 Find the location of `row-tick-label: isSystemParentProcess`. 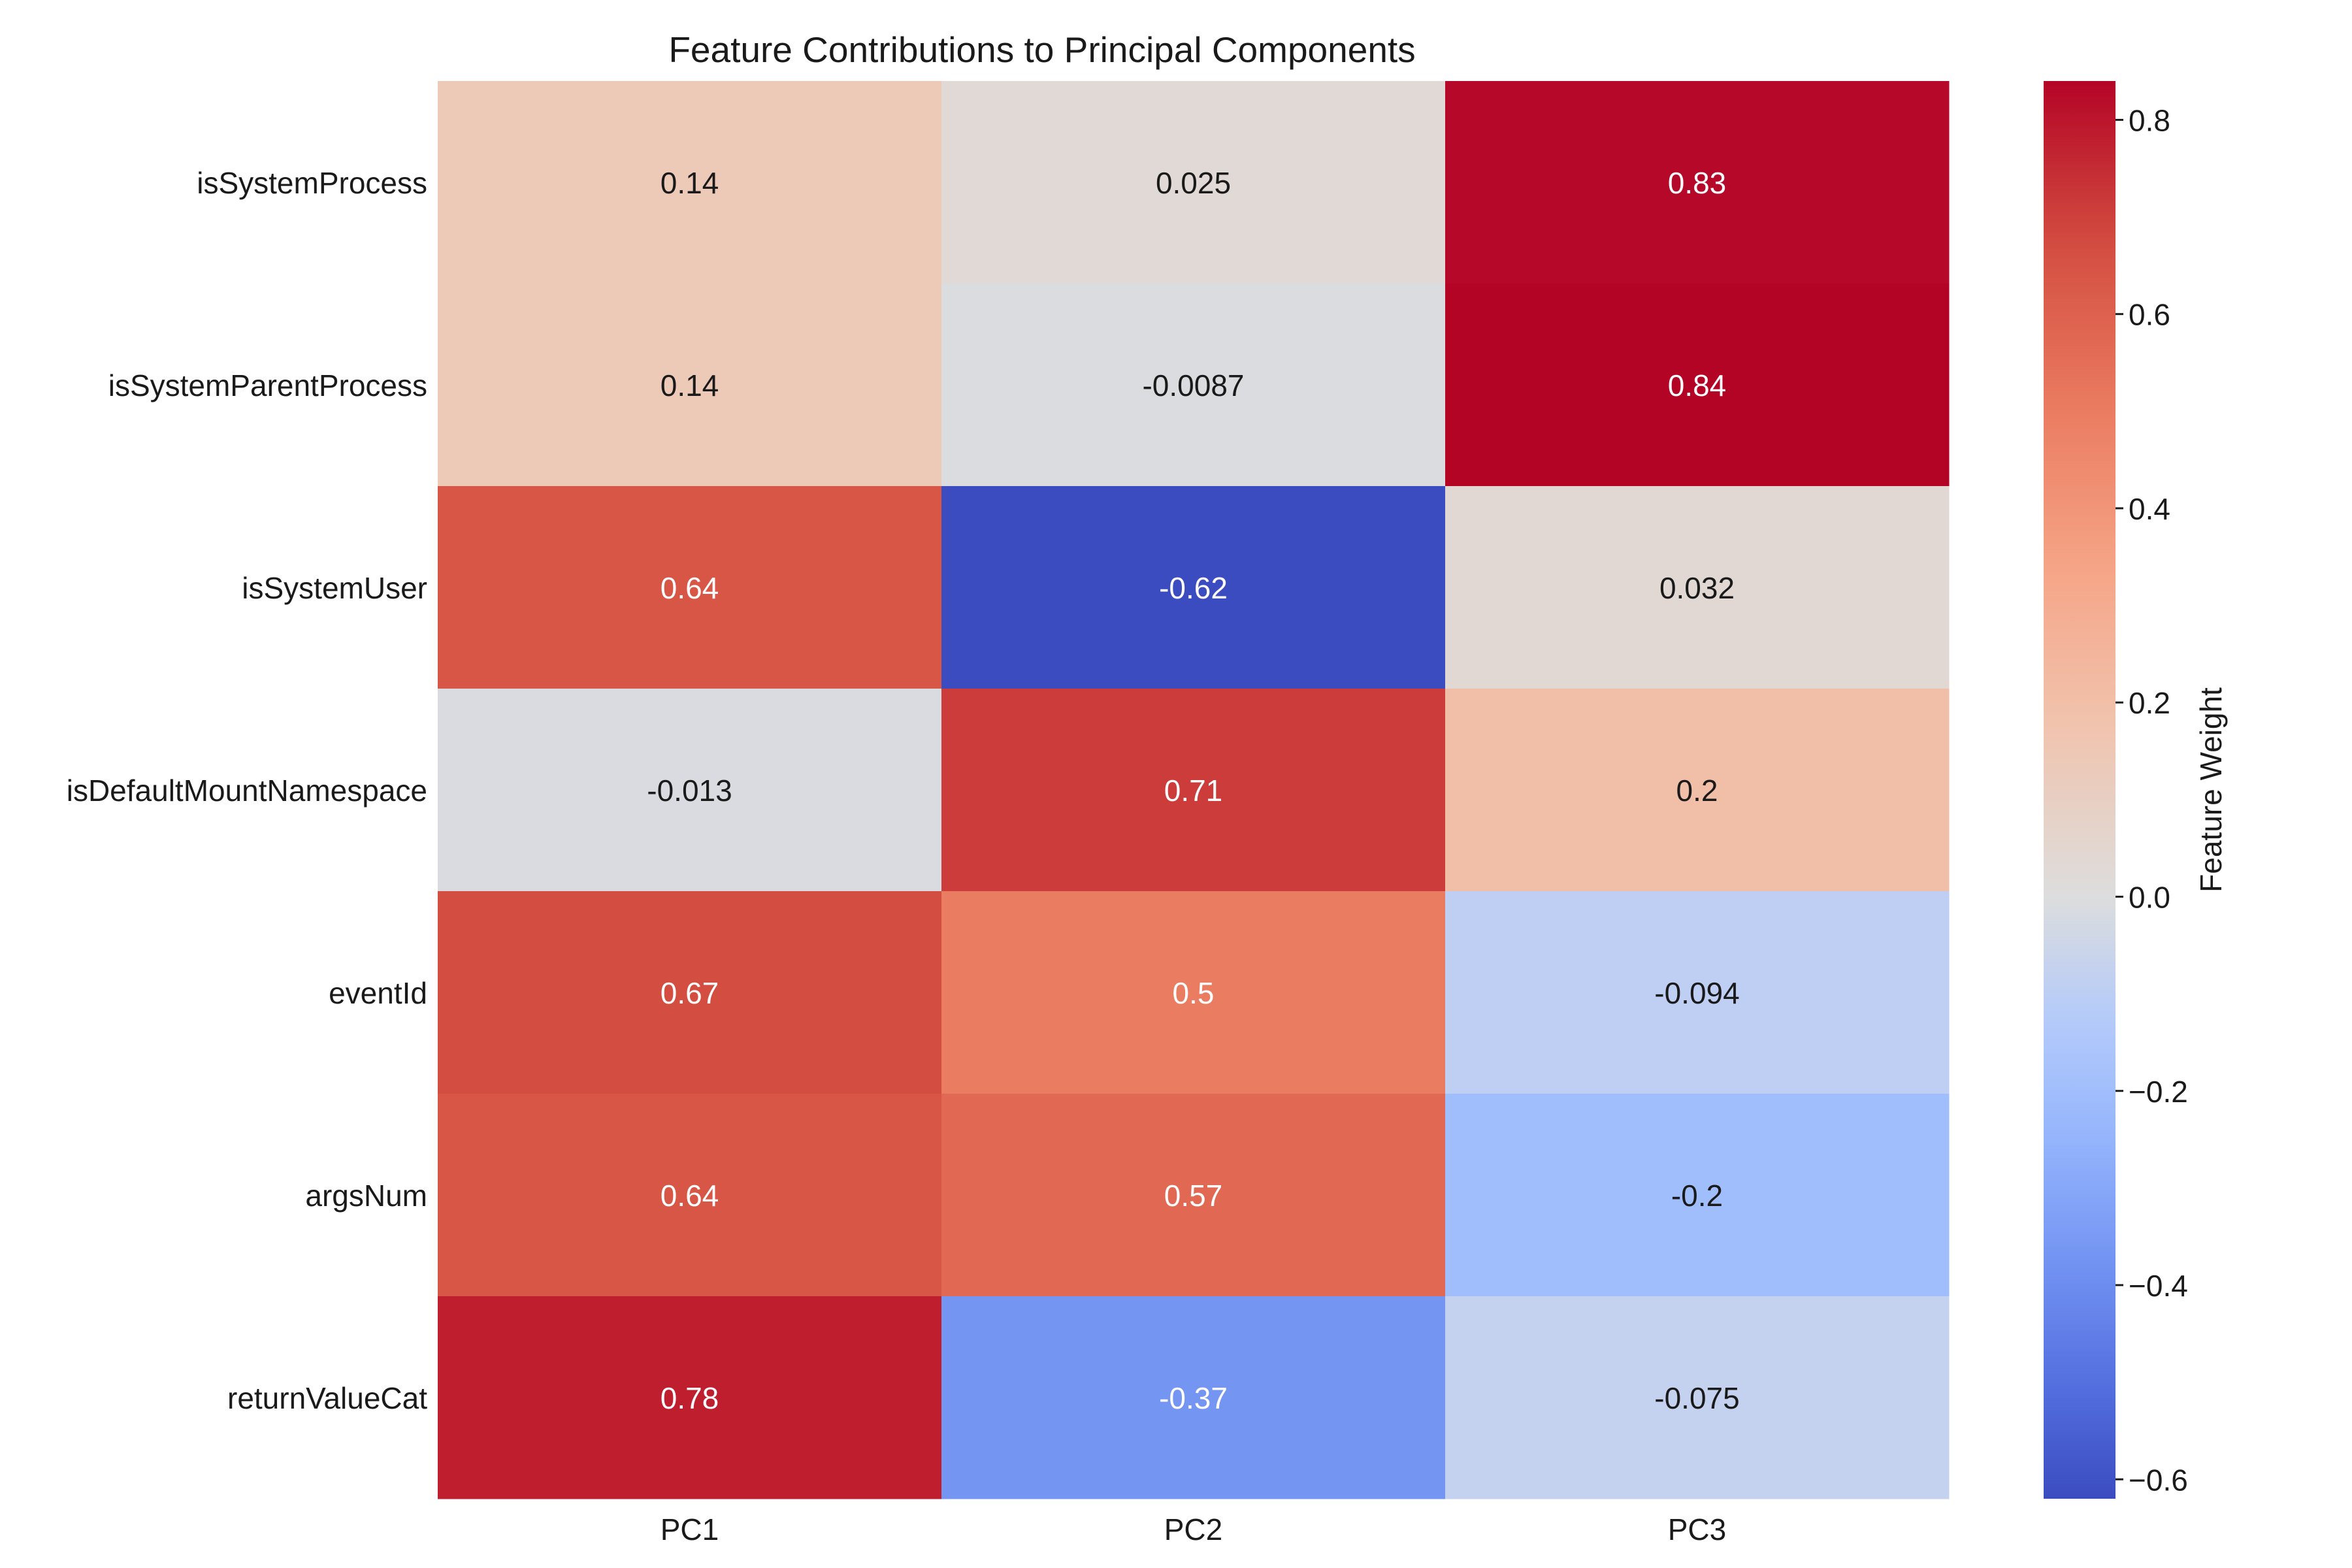

row-tick-label: isSystemParentProcess is located at coordinates (267, 385).